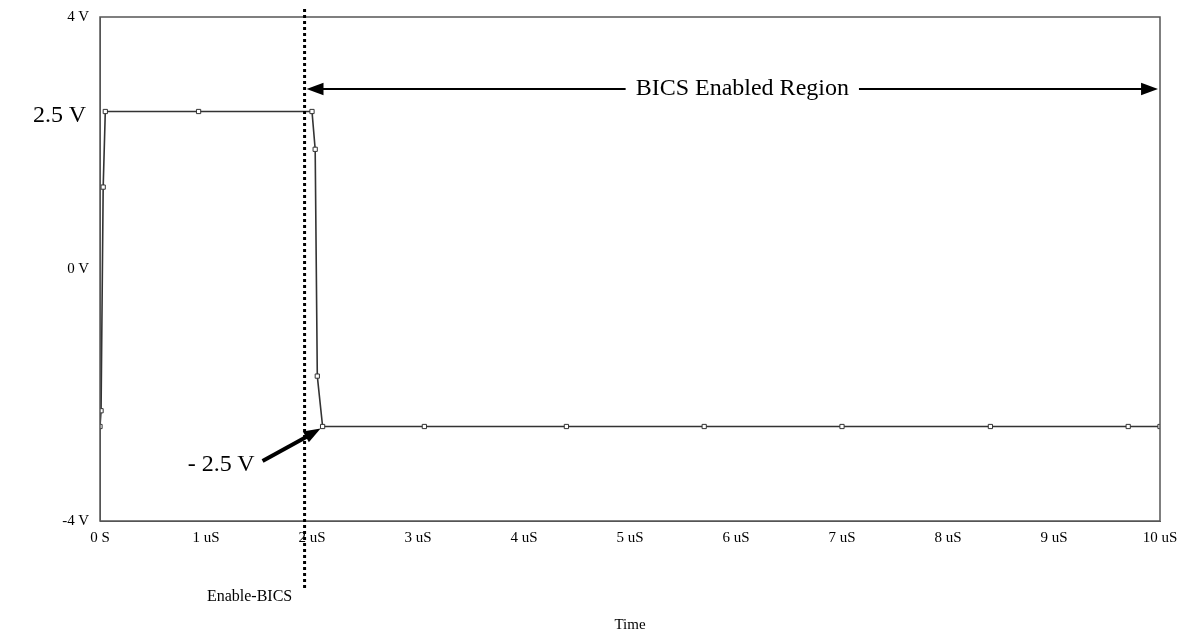  Describe the element at coordinates (948, 536) in the screenshot. I see `x-tick-label: 8 uS` at that location.